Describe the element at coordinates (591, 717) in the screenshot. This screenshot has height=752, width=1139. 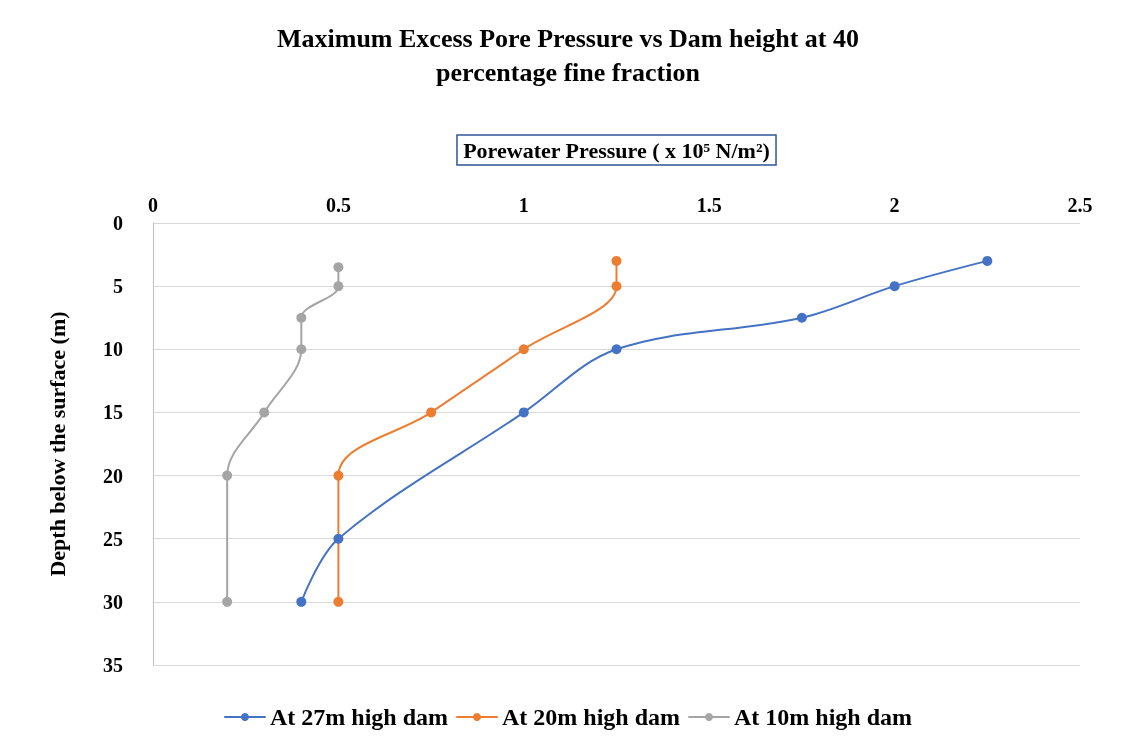
I see `legend-label: At 20m high dam` at that location.